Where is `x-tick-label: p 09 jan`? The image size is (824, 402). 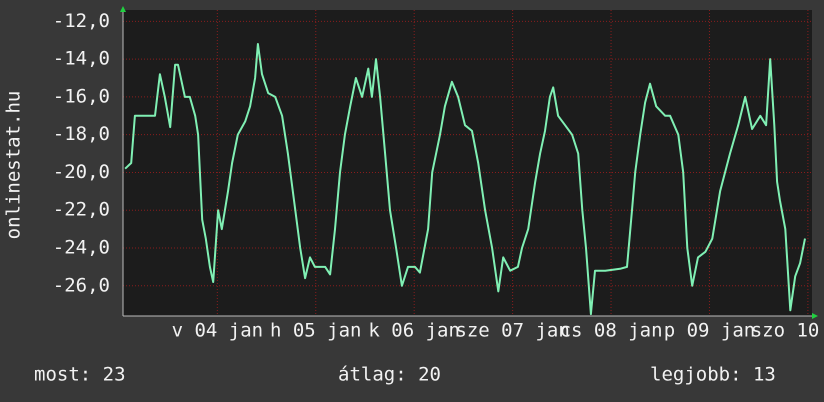 x-tick-label: p 09 jan is located at coordinates (710, 331).